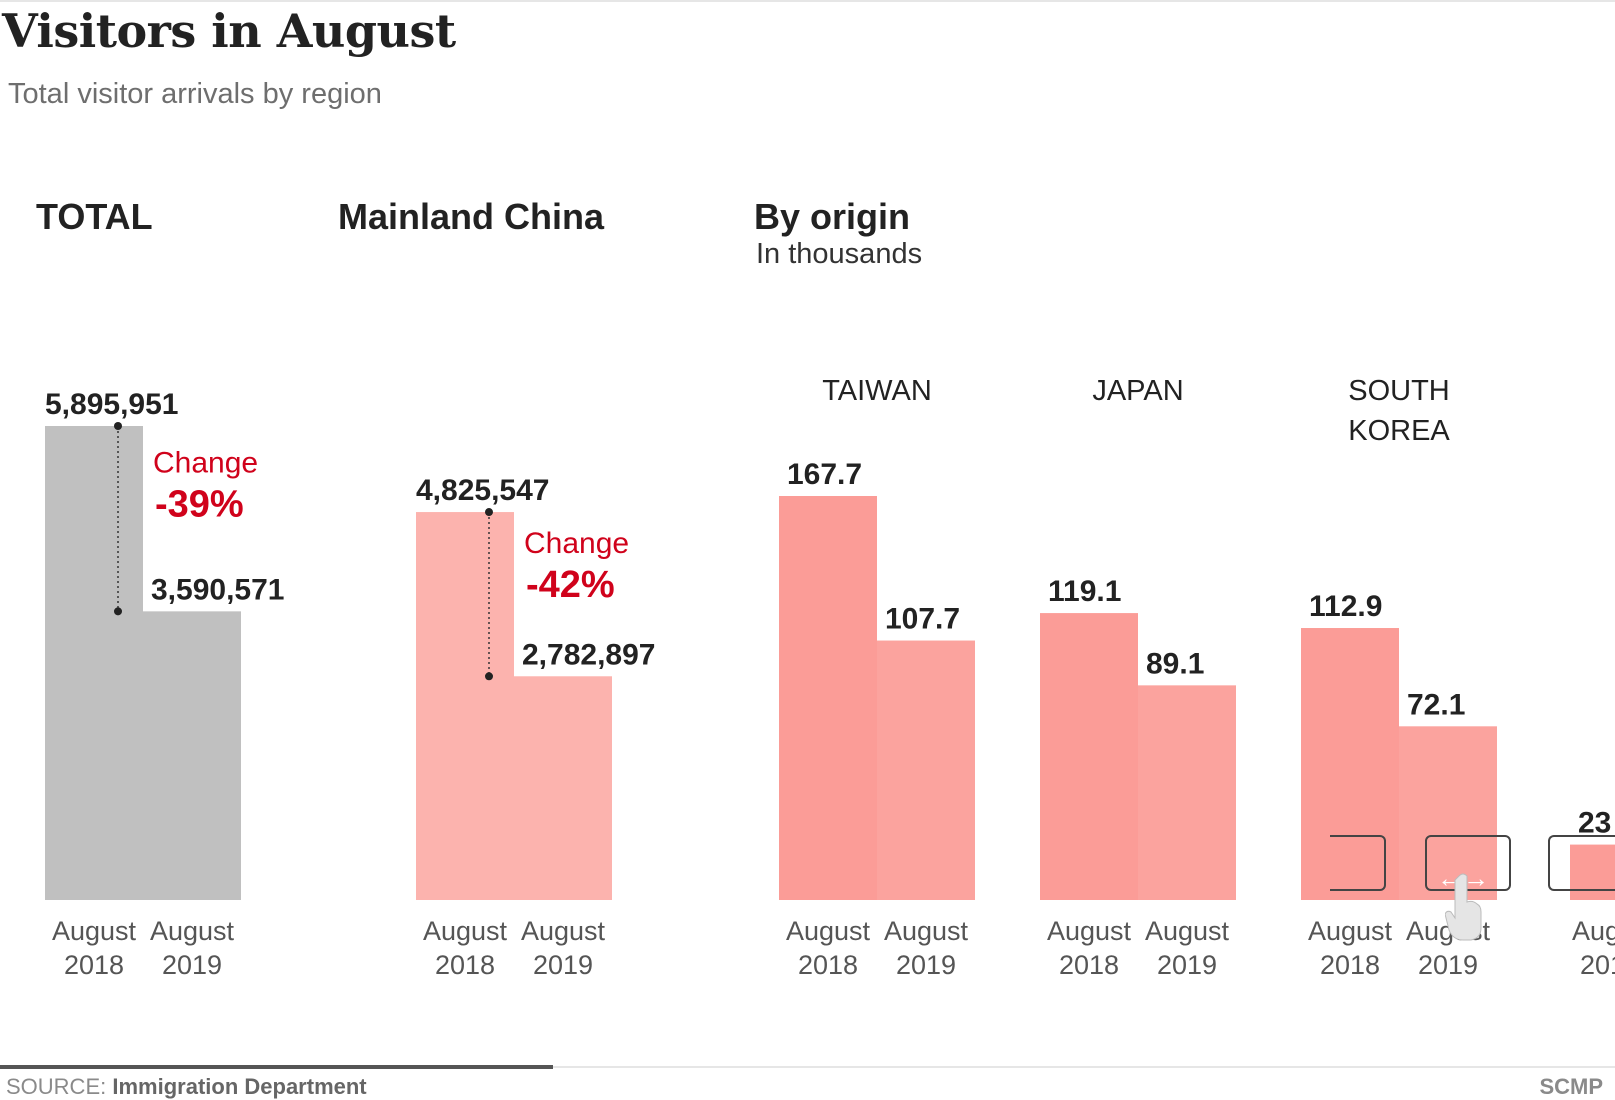 The height and width of the screenshot is (1100, 1615). I want to click on value-label-origin-2-1: 72.1, so click(1436, 704).